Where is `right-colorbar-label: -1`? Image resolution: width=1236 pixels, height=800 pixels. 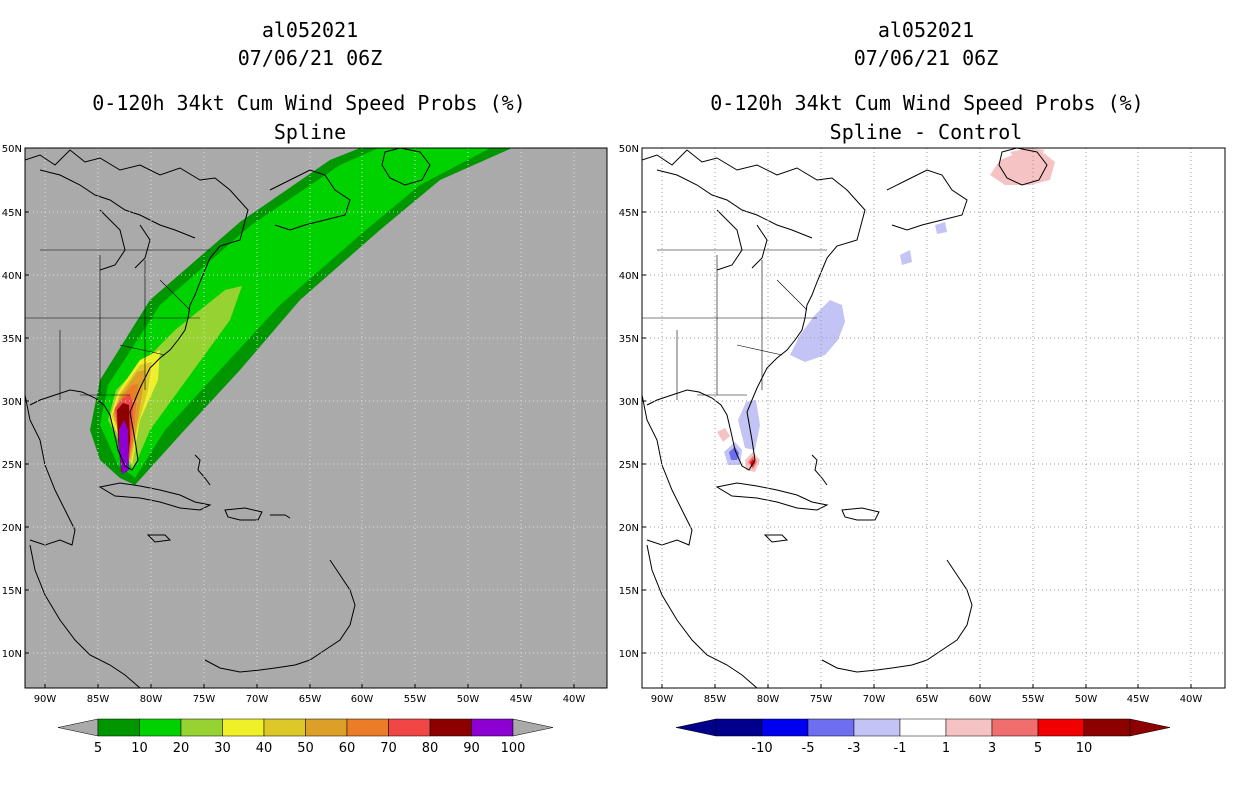
right-colorbar-label: -1 is located at coordinates (900, 748).